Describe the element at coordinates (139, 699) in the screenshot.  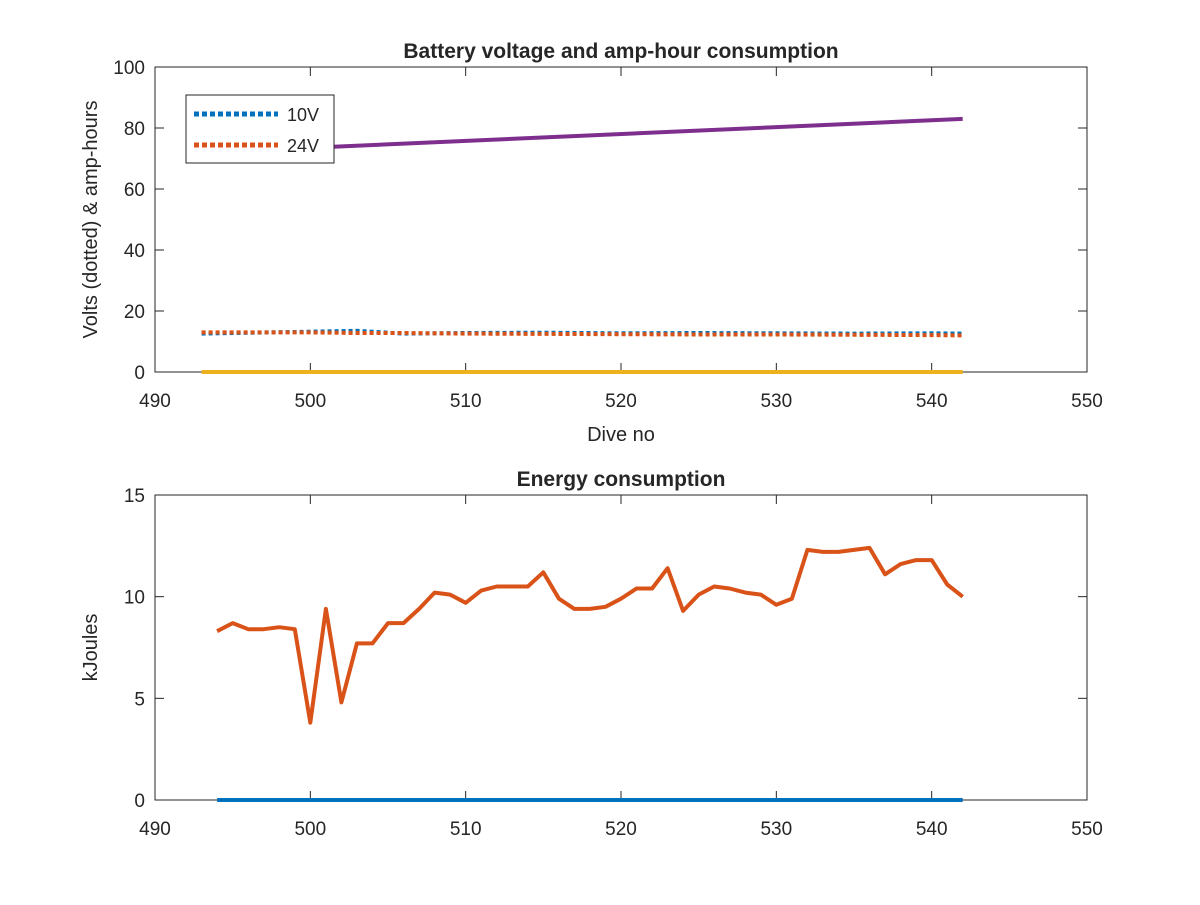
I see `y-tick-label: 5` at that location.